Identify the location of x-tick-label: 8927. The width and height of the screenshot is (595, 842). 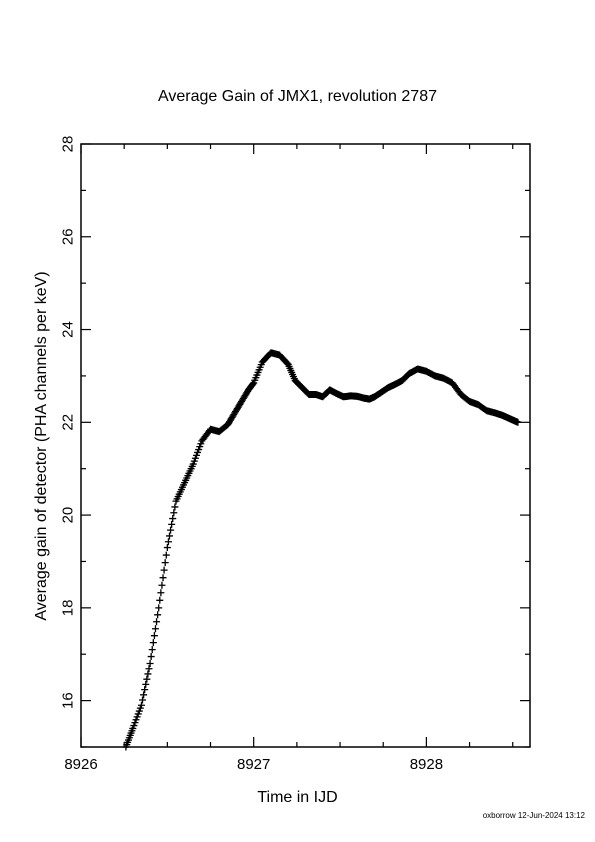
(253, 764).